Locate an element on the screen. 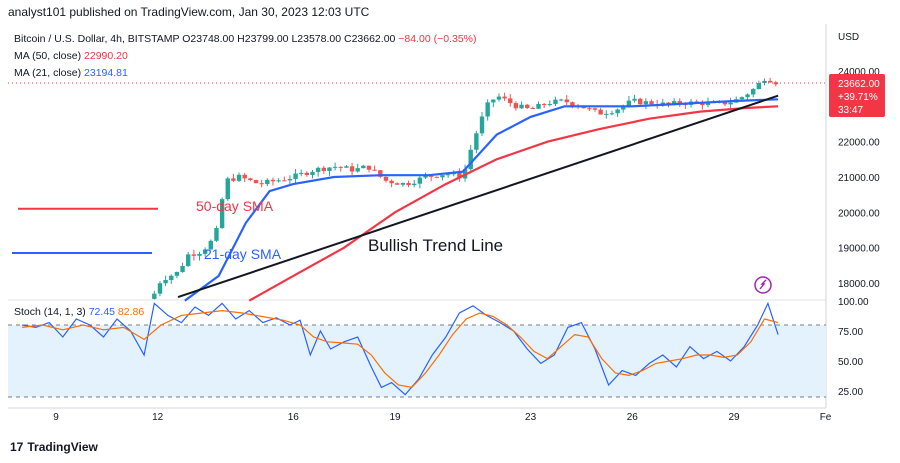 This screenshot has width=900, height=463. price-tick-label: 22000.00 is located at coordinates (859, 143).